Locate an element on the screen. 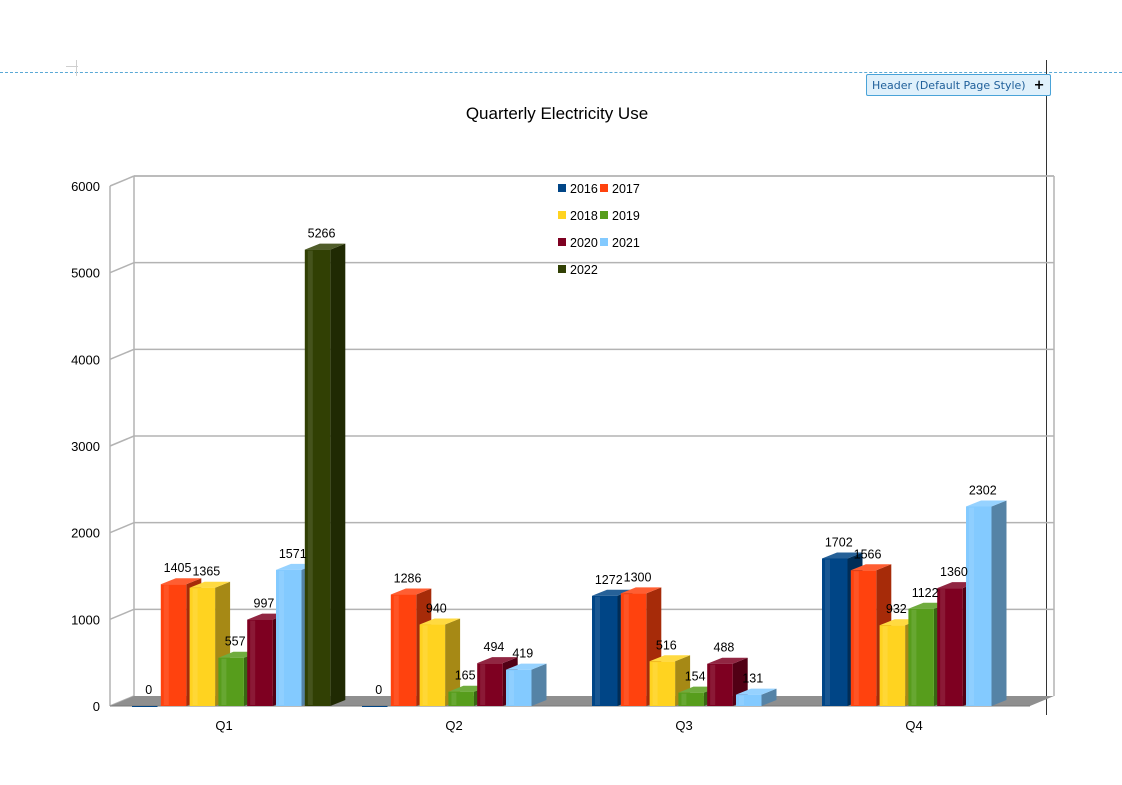 The width and height of the screenshot is (1122, 785). chart-floor is located at coordinates (582, 701).